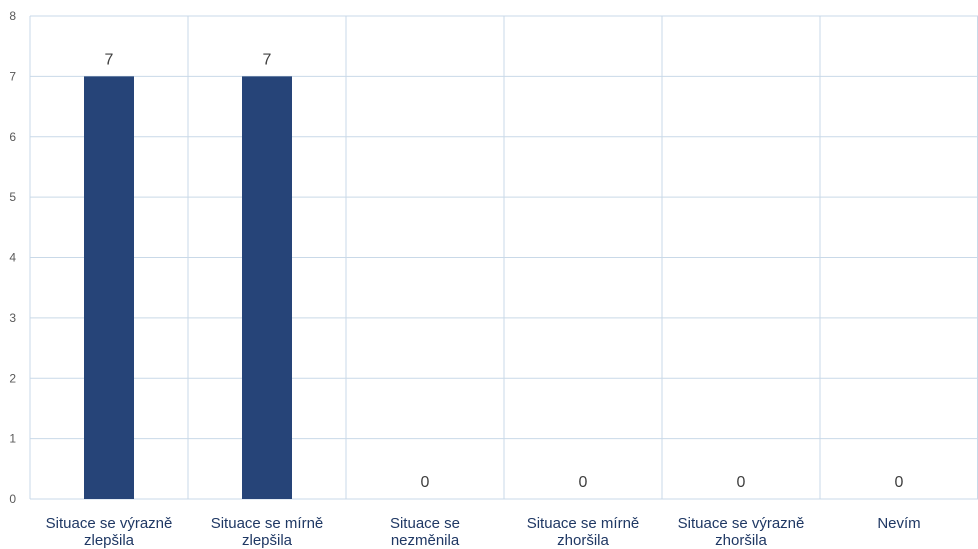 The height and width of the screenshot is (549, 978). What do you see at coordinates (12, 318) in the screenshot?
I see `y-tick-label: 3` at bounding box center [12, 318].